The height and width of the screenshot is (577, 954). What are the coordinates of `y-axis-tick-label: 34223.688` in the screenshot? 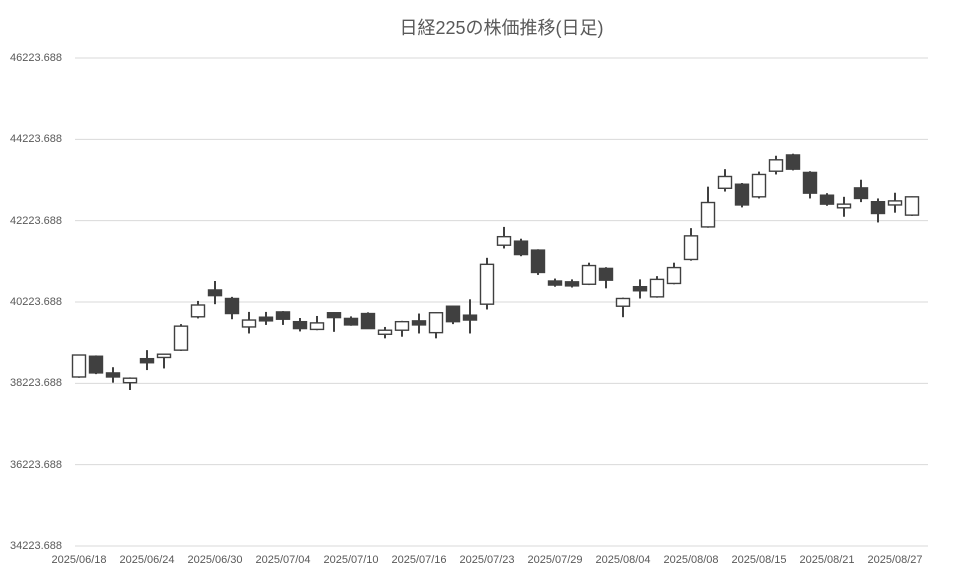 It's located at (36, 546).